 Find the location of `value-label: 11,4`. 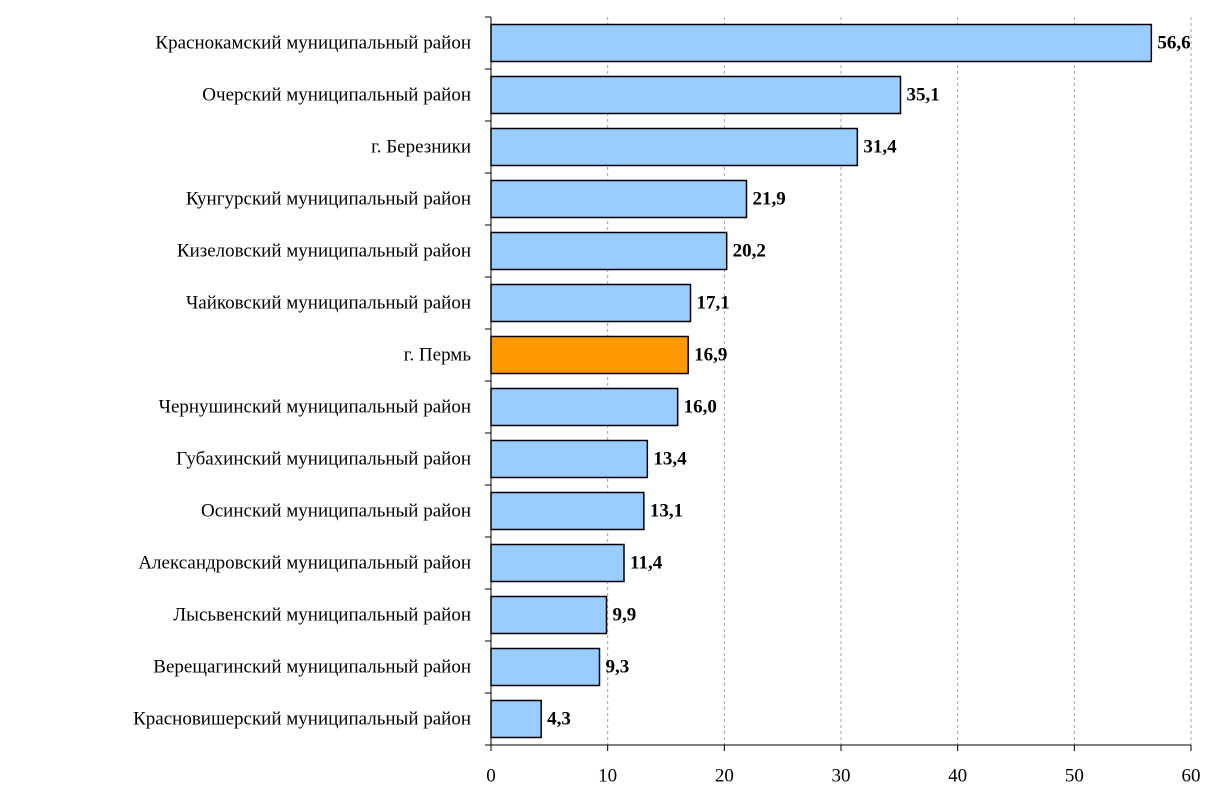

value-label: 11,4 is located at coordinates (646, 563).